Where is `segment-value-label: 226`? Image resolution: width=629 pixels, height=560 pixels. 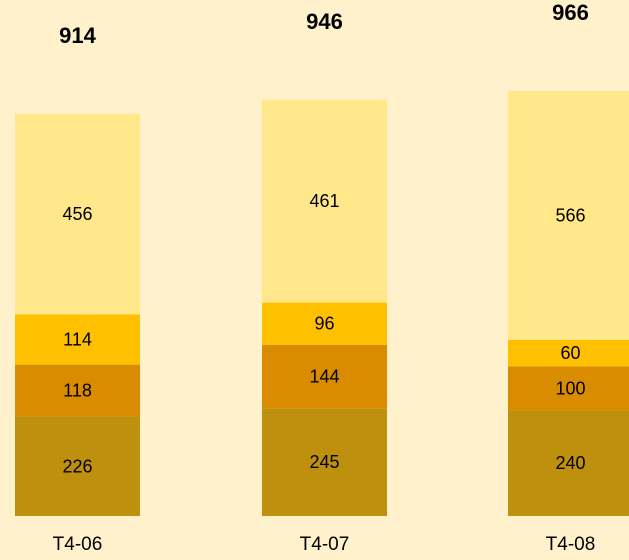
segment-value-label: 226 is located at coordinates (77, 466).